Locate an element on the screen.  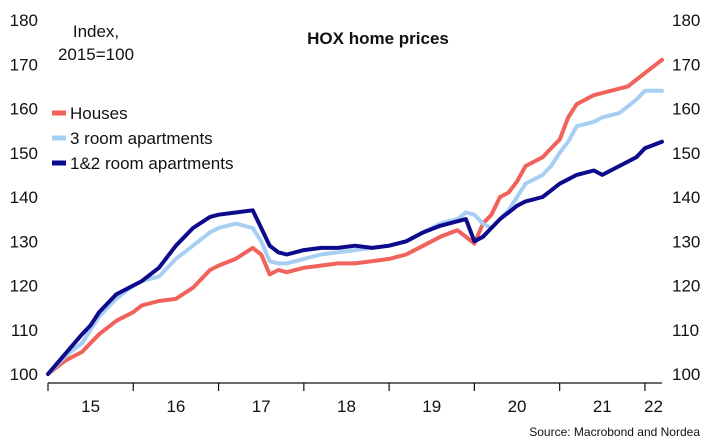
y-tick-label-left: 150 is located at coordinates (24, 153).